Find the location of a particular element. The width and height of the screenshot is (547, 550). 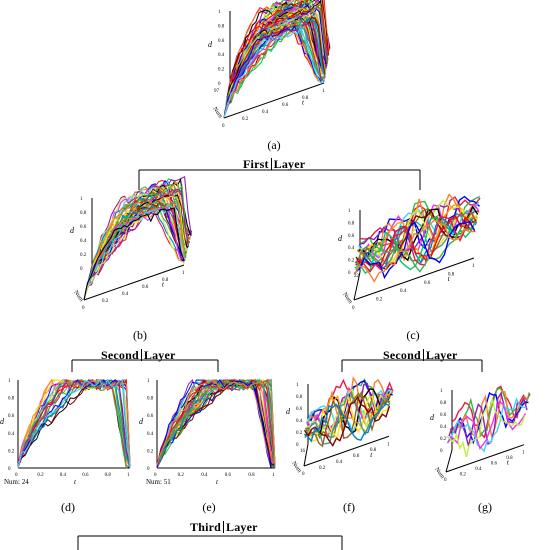

panel-a-num-label: Num is located at coordinates (217, 113).